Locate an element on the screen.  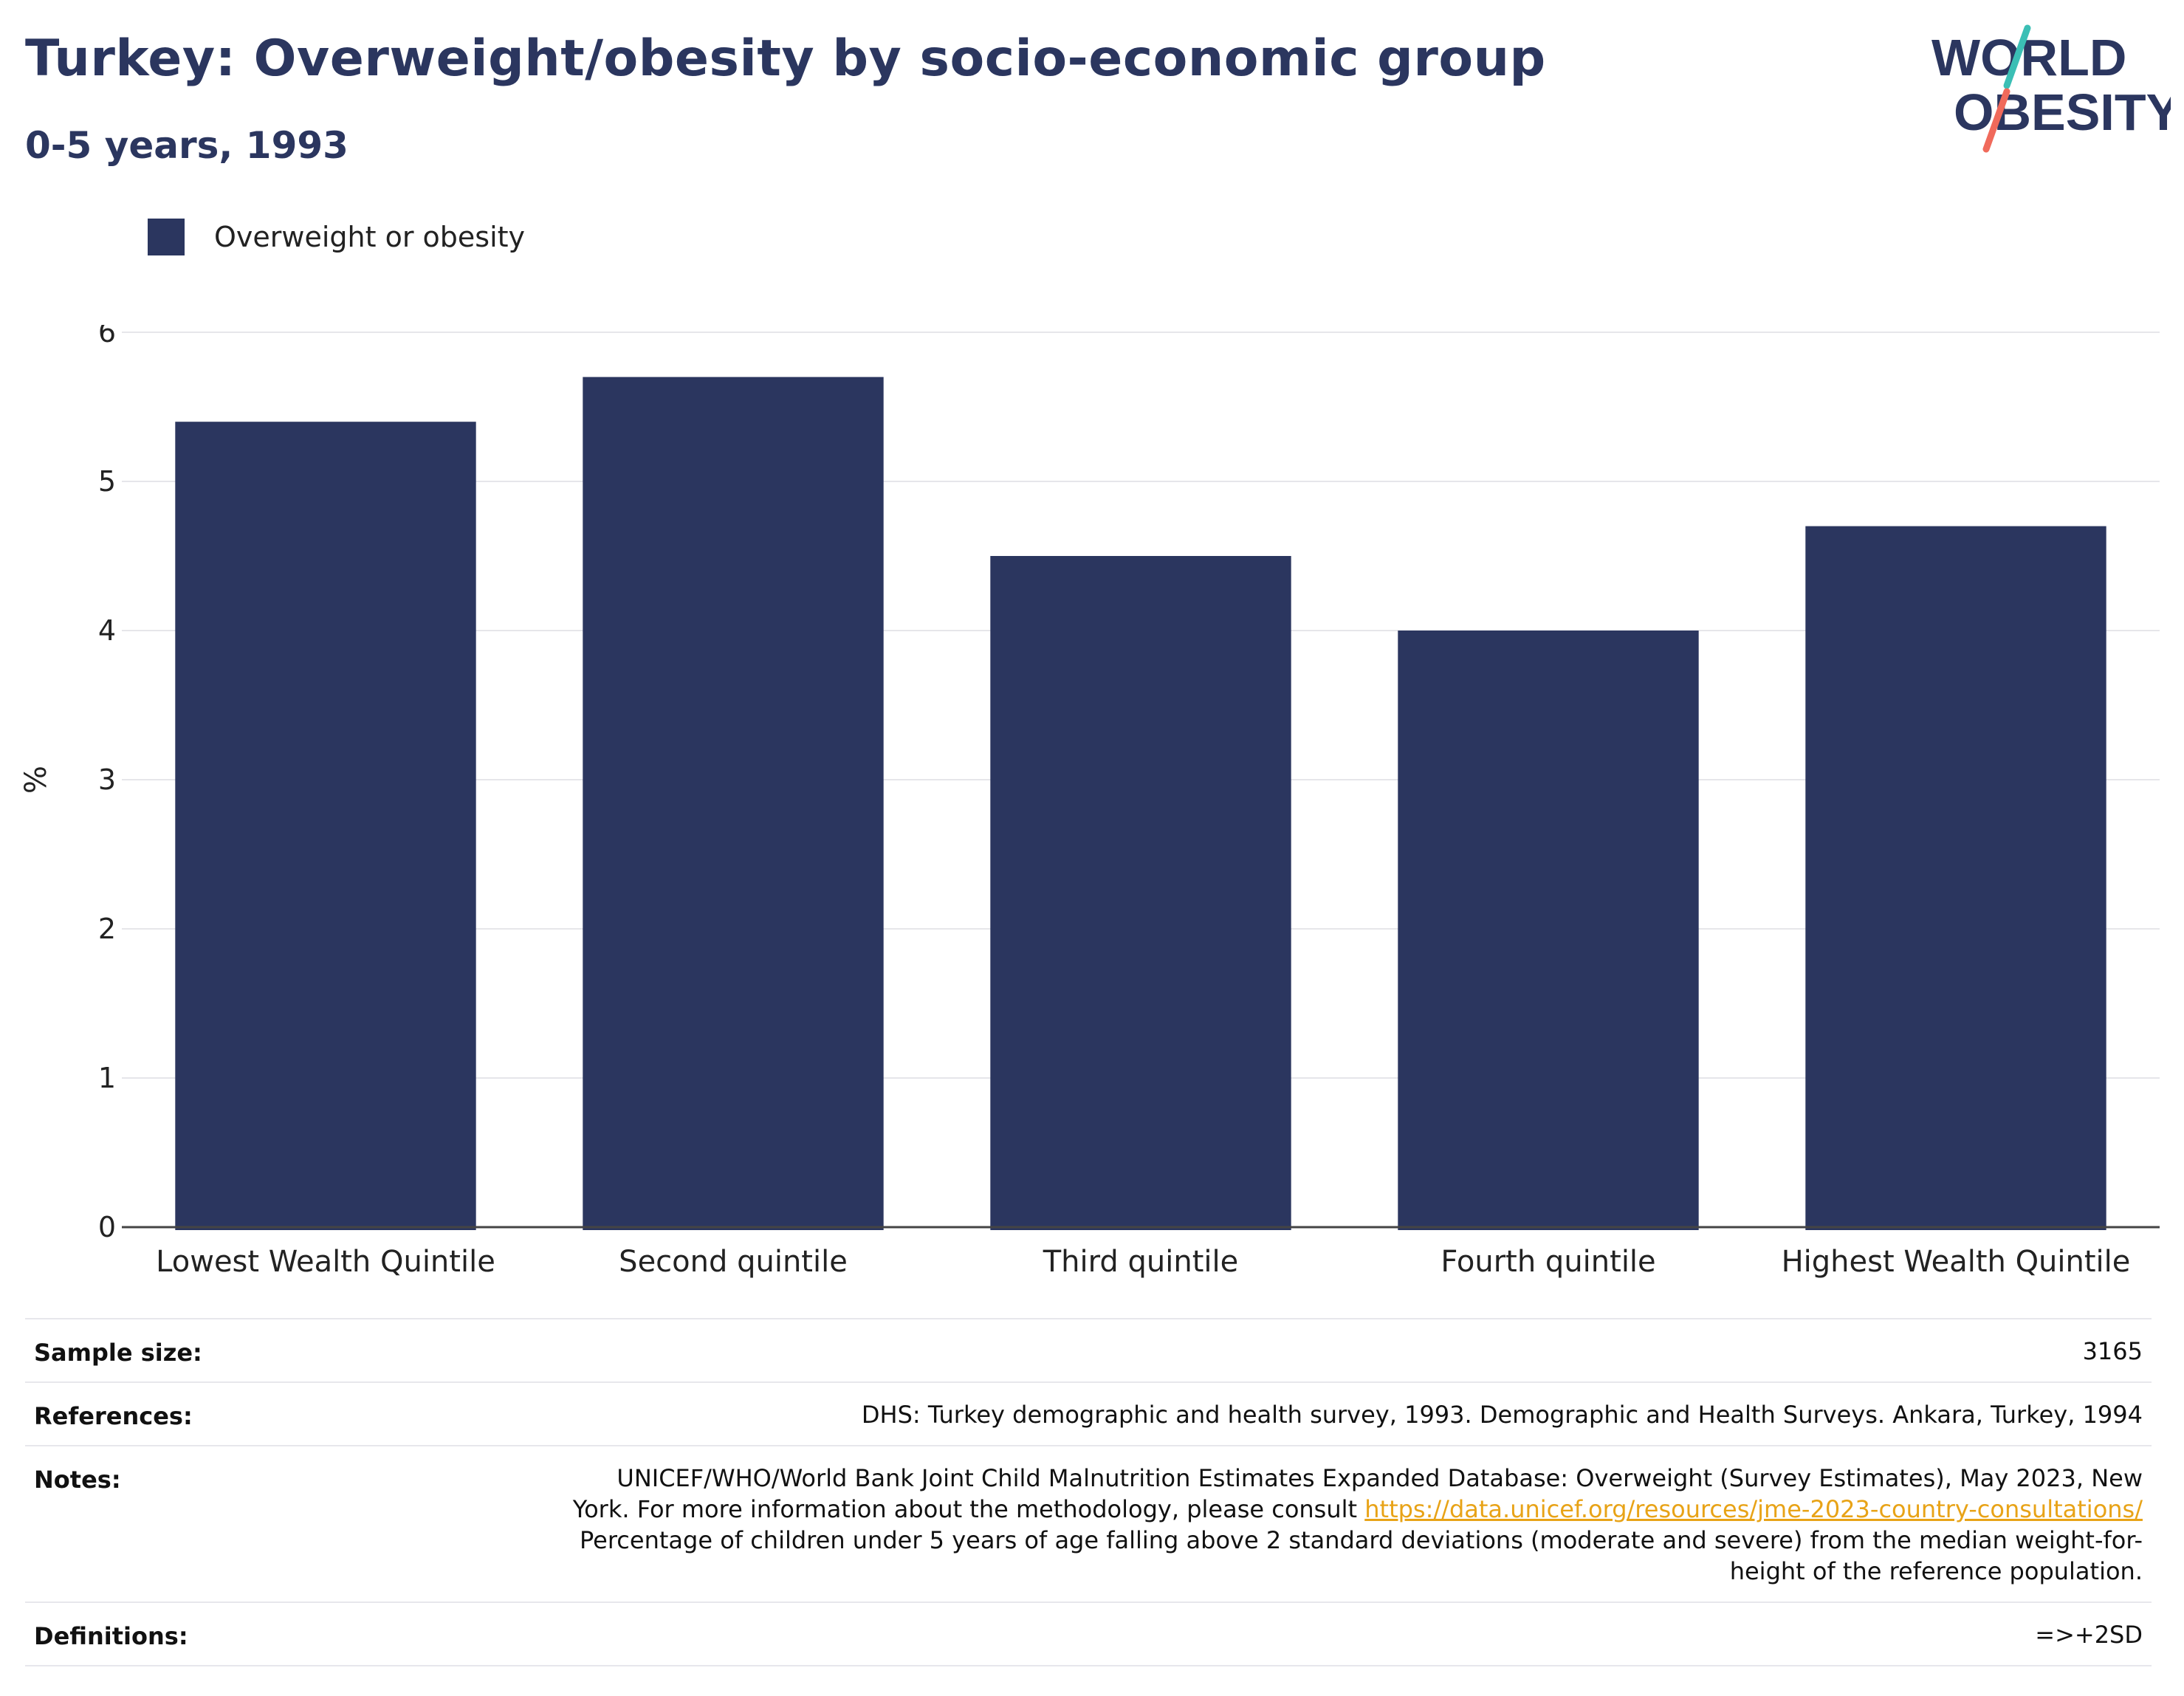
world-obesity-logo: WORLD OBESITY is located at coordinates (2046, 88).